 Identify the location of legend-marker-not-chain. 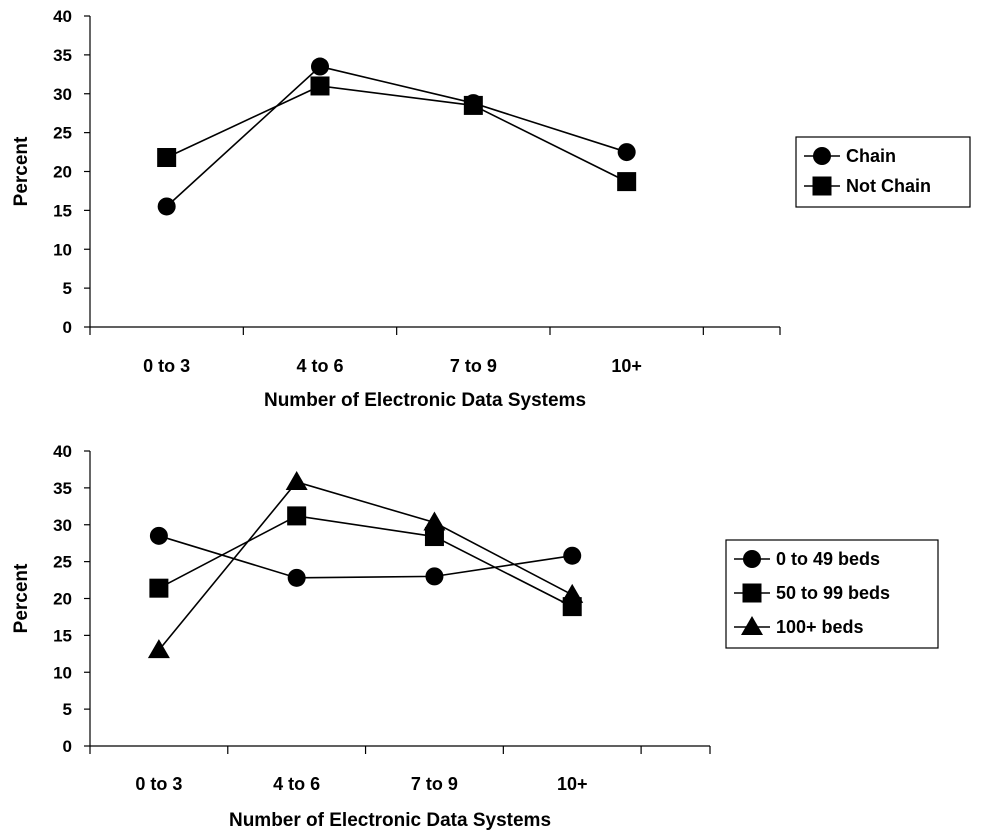
(822, 186).